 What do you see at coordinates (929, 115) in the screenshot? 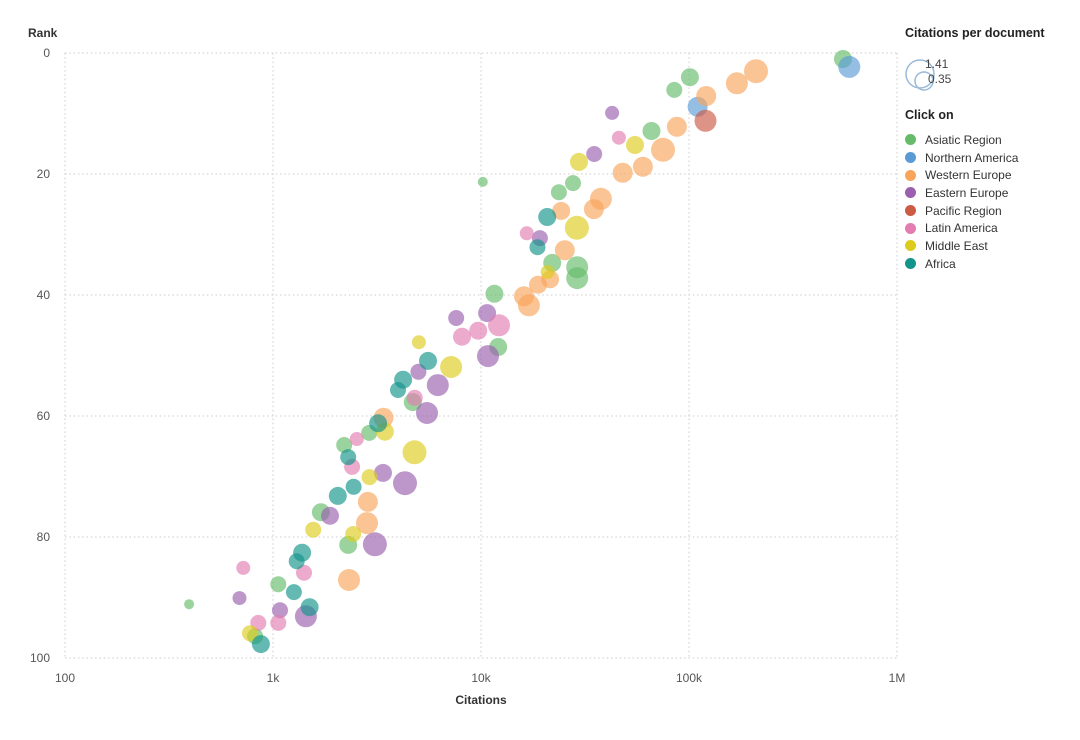
I see `region-legend-title: Click on` at bounding box center [929, 115].